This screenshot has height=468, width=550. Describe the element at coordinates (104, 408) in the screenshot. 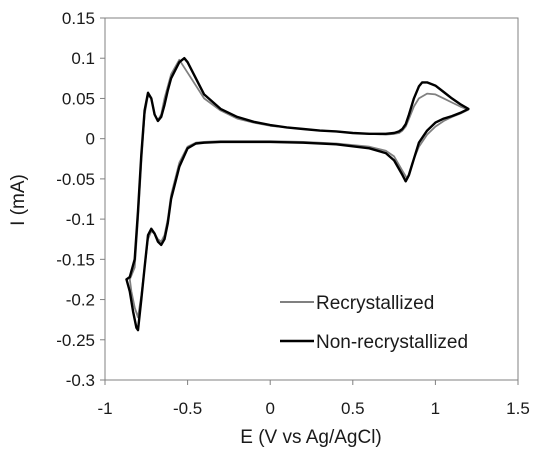

I see `x-tick-label: -1` at that location.